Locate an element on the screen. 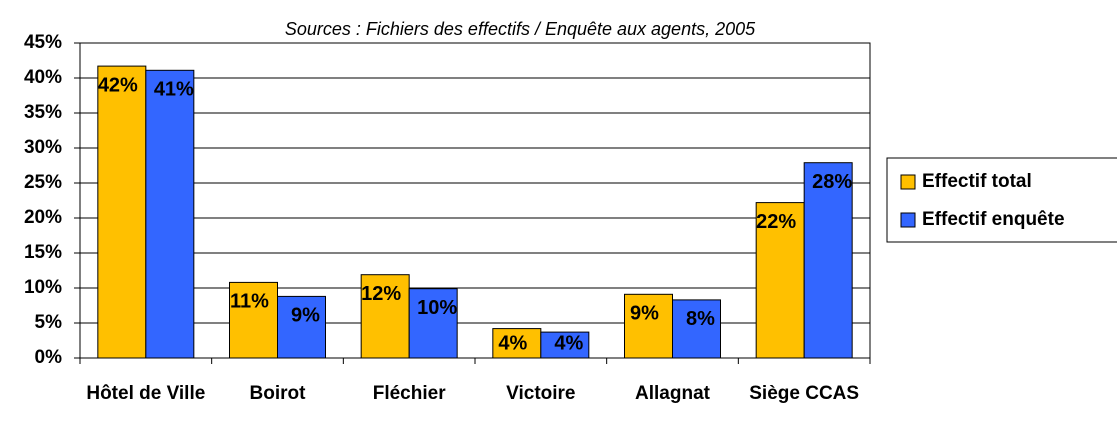  legend-box is located at coordinates (1001, 200).